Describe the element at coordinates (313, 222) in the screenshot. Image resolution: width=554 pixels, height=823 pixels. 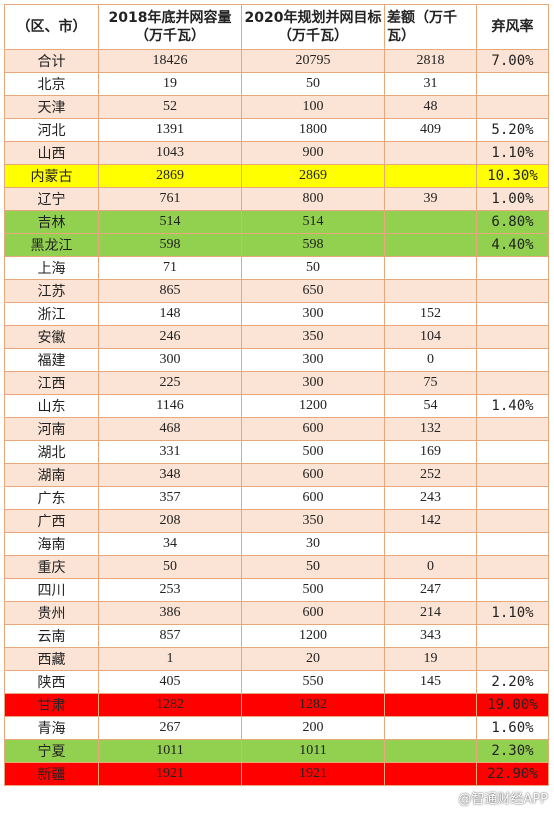
I see `cell-target-2020: 514` at that location.